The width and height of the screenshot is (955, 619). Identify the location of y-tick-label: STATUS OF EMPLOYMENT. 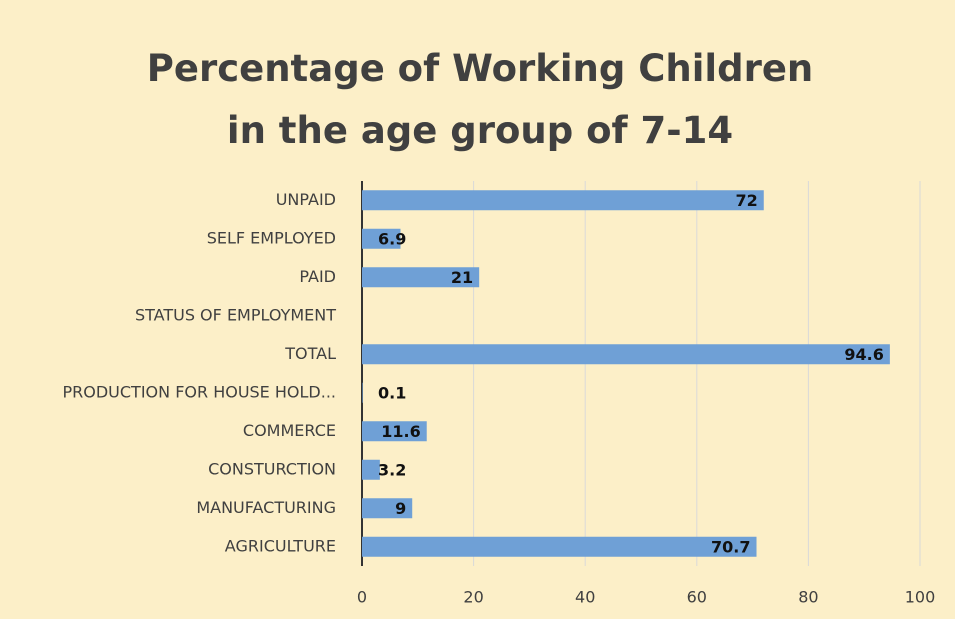
(235, 314).